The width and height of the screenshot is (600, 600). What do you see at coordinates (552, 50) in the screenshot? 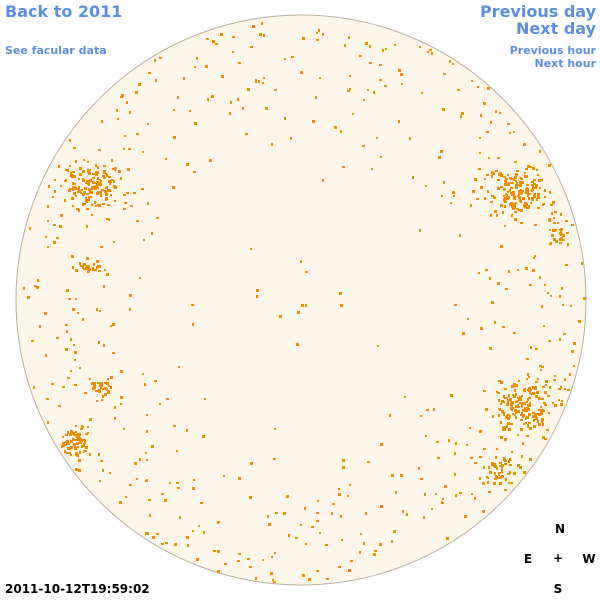
I see `previous-hour-link: Previous hour` at bounding box center [552, 50].